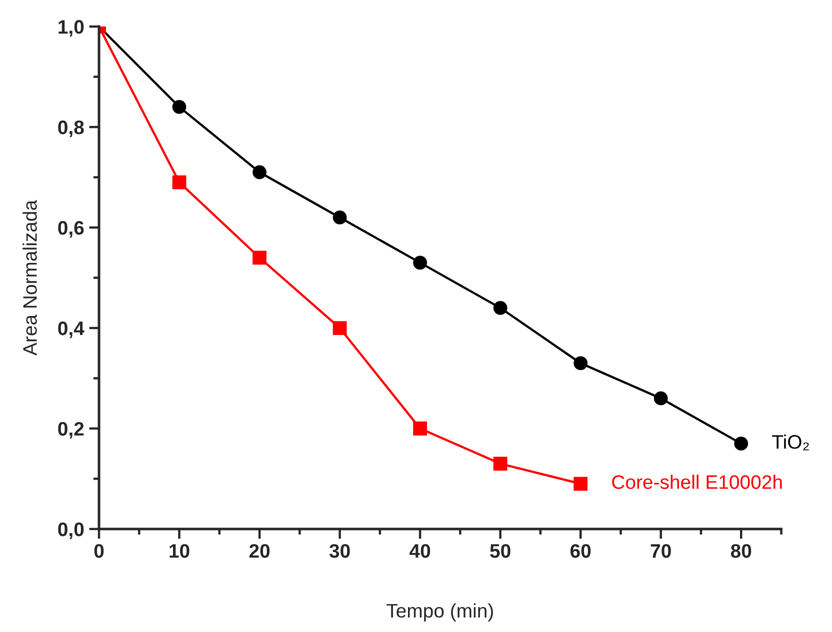 This screenshot has width=832, height=632. Describe the element at coordinates (660, 551) in the screenshot. I see `x-tick-label: 70` at that location.